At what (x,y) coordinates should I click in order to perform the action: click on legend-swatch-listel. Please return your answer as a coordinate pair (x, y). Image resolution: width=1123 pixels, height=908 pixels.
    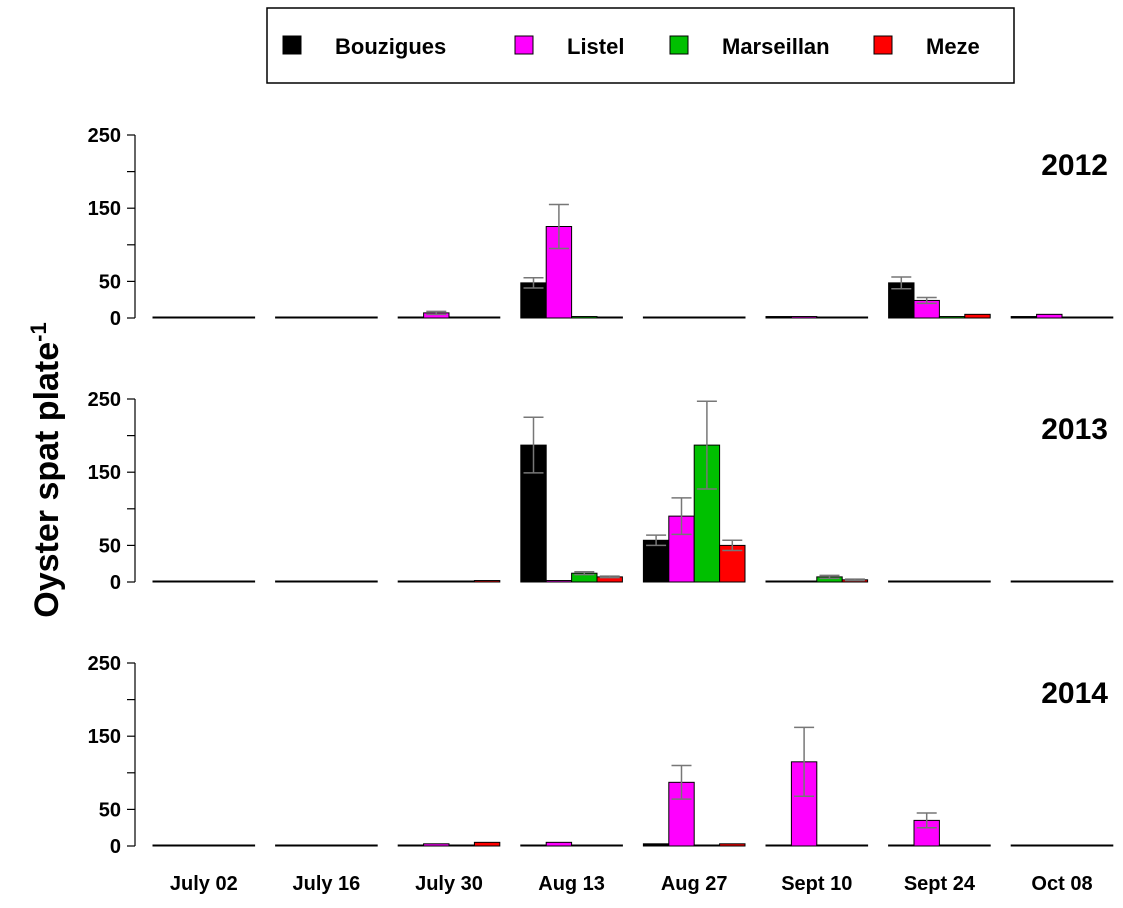
    Looking at the image, I should click on (524, 45).